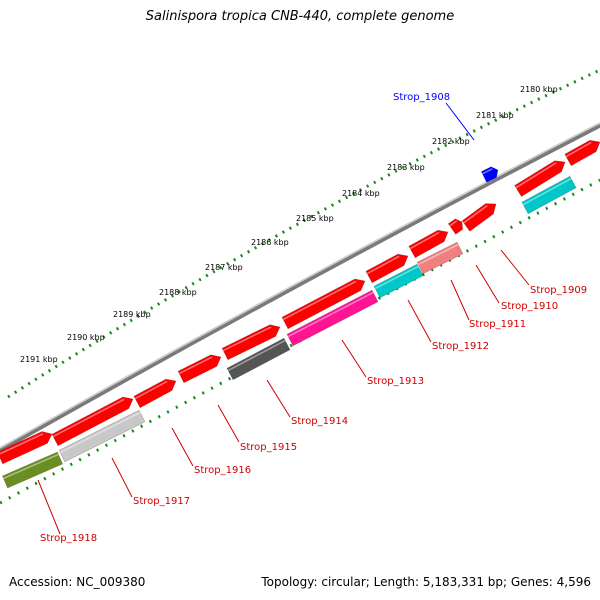 Image resolution: width=600 pixels, height=600 pixels. I want to click on gene-label: Strop_1910, so click(529, 306).